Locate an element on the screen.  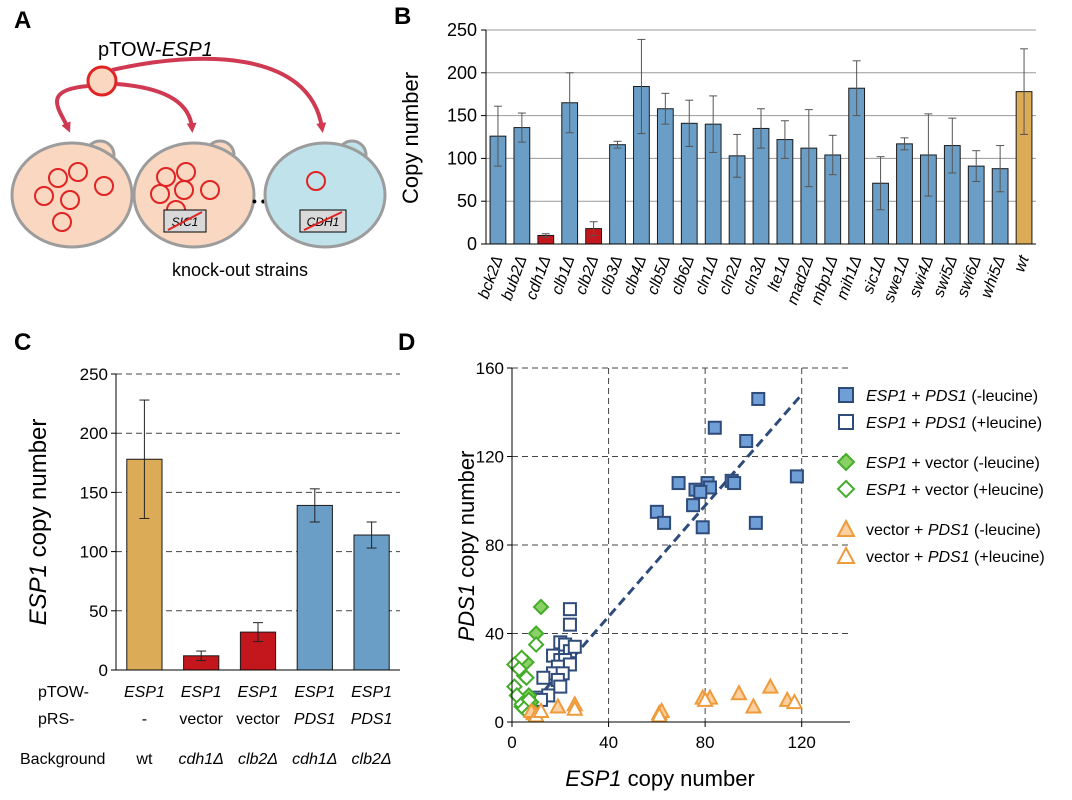
table-cell: PDS1 is located at coordinates (315, 719).